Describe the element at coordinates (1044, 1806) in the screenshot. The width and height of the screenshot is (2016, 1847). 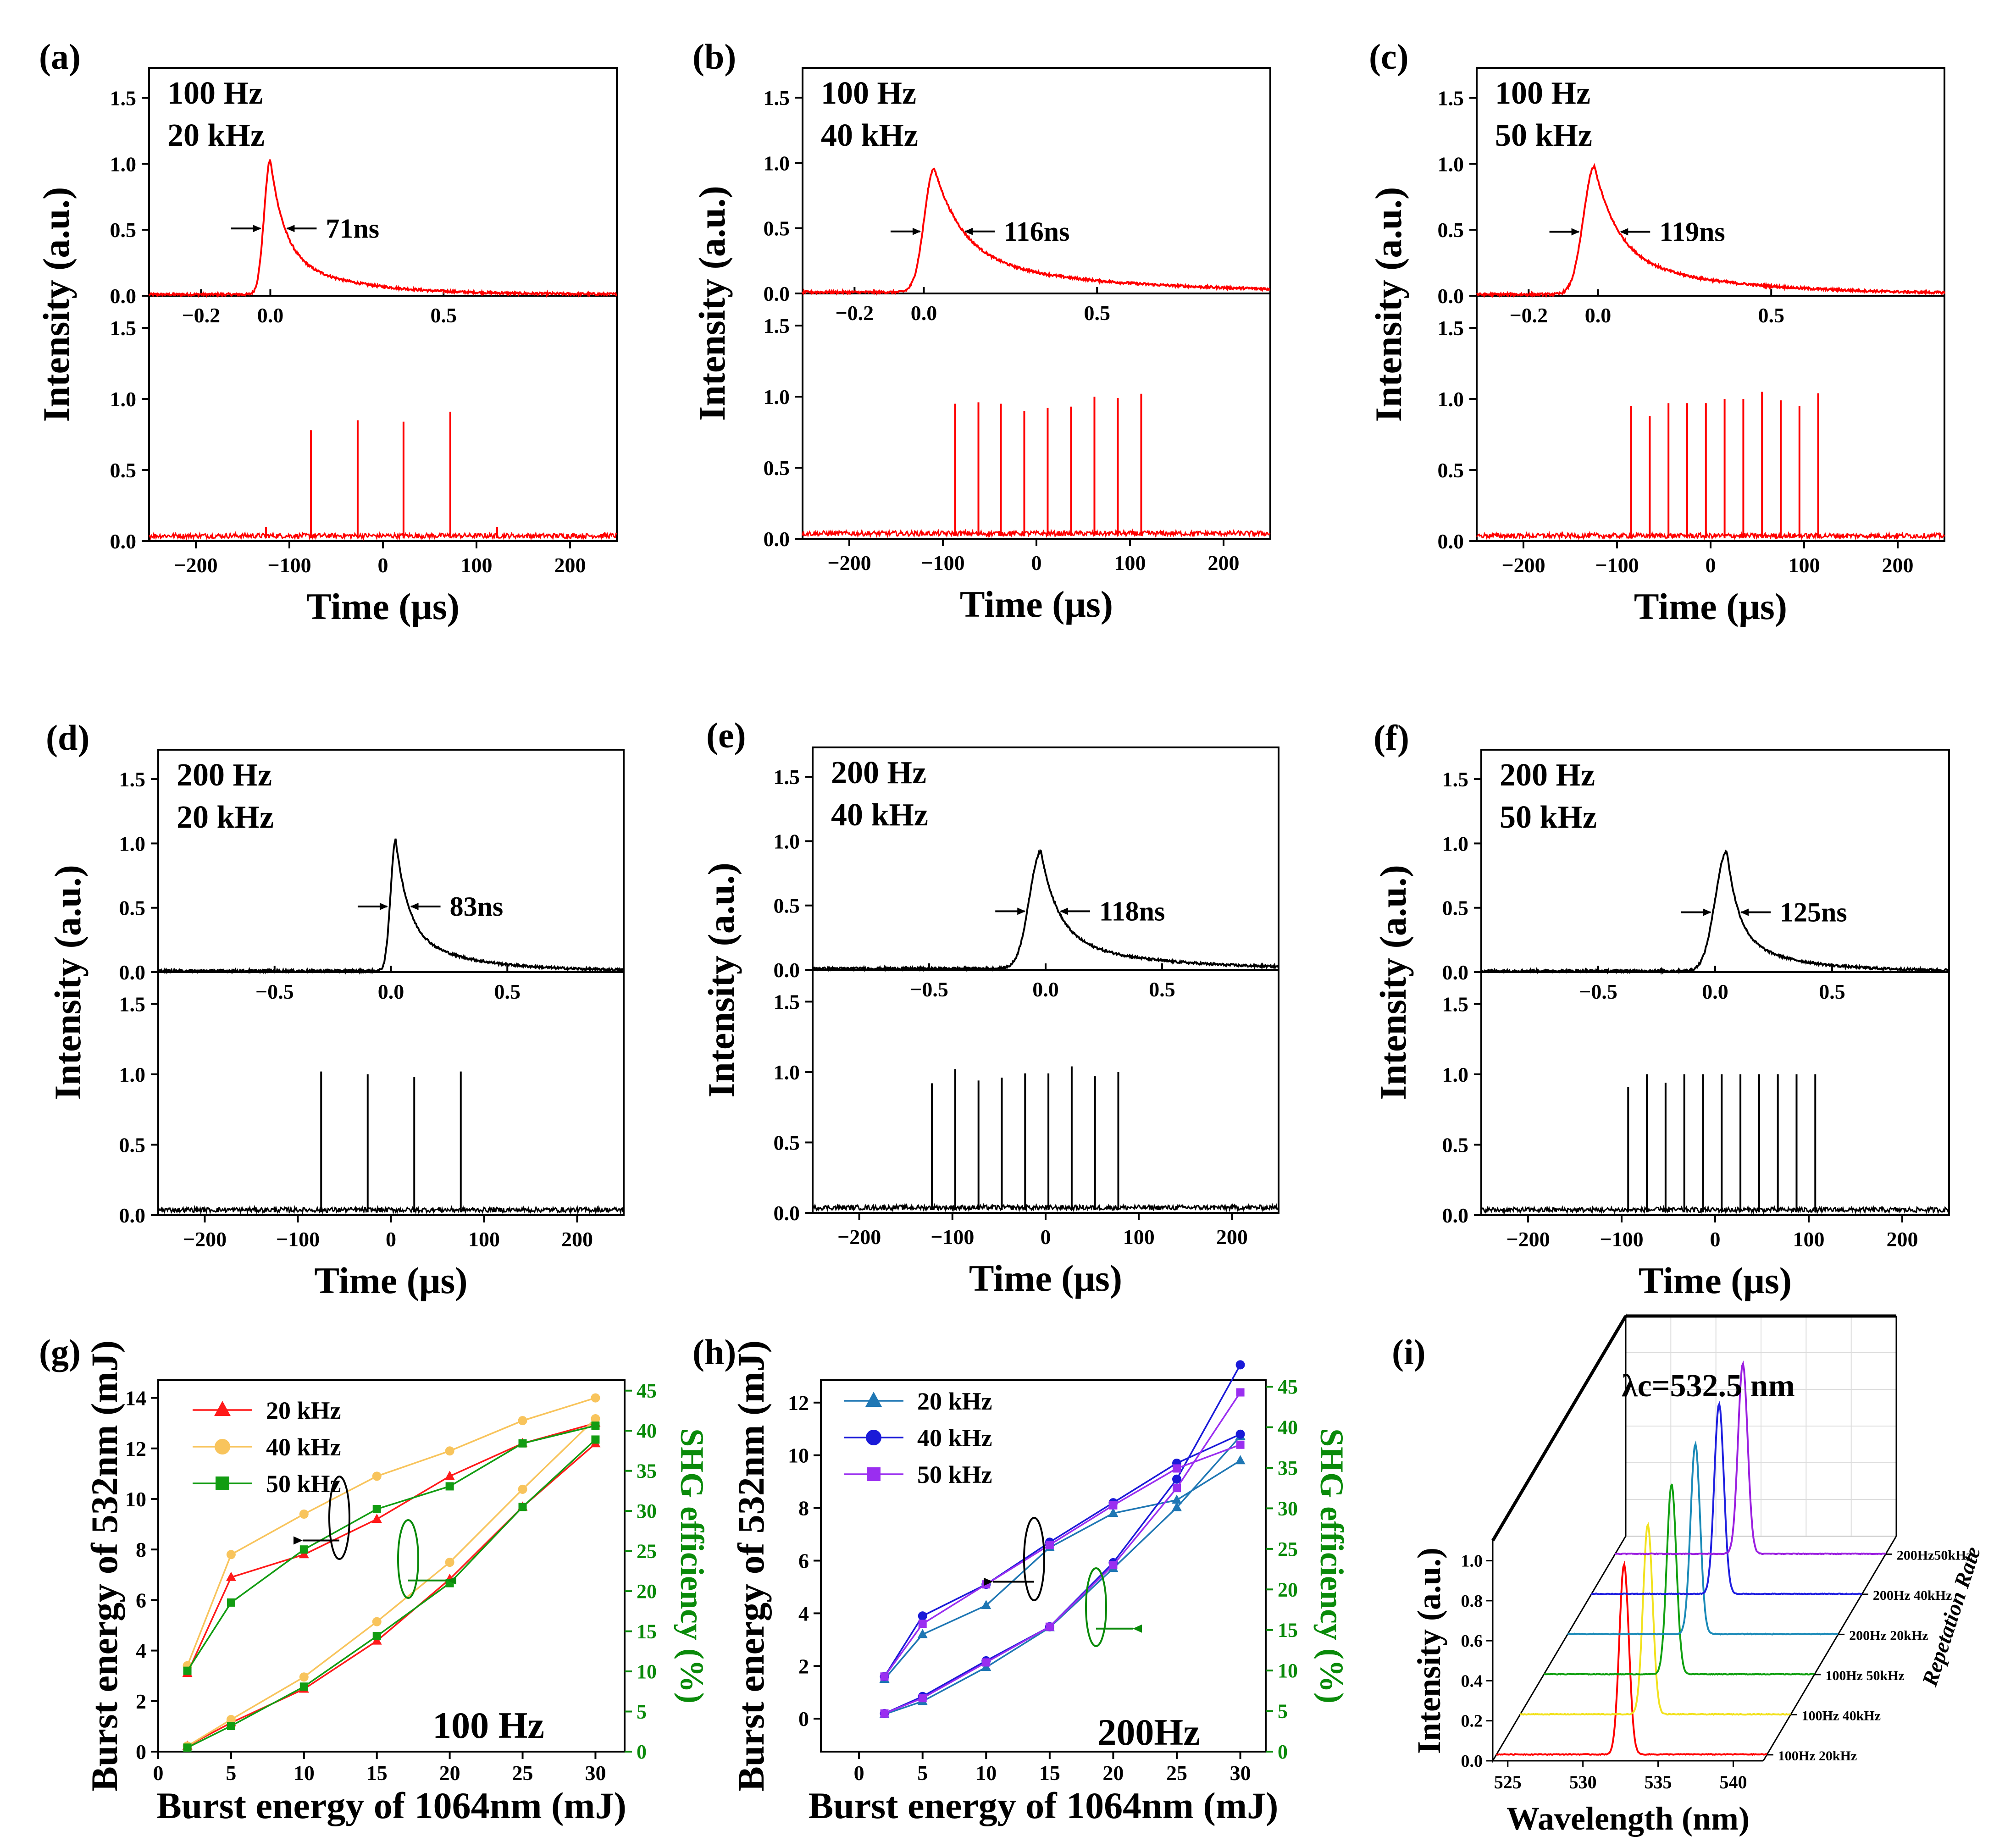
I see `x-axis-label: Burst energy of 1064nm (mJ)` at that location.